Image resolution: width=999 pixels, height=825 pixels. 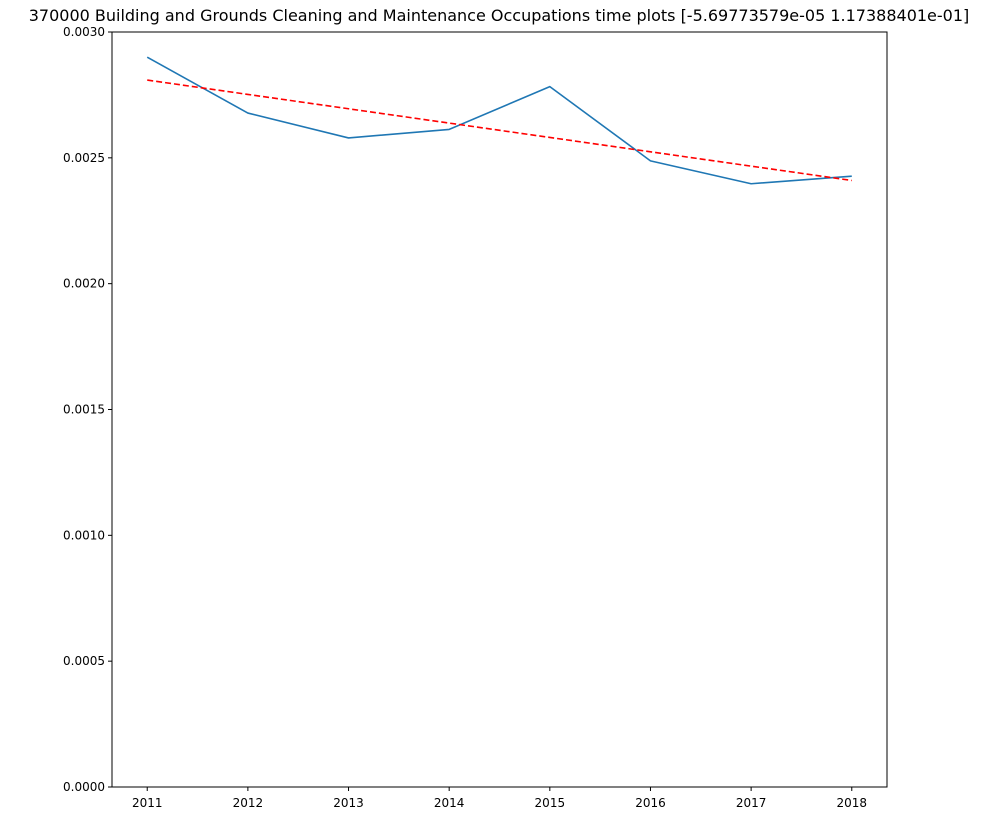 I want to click on x-tick-label: 2013, so click(x=348, y=803).